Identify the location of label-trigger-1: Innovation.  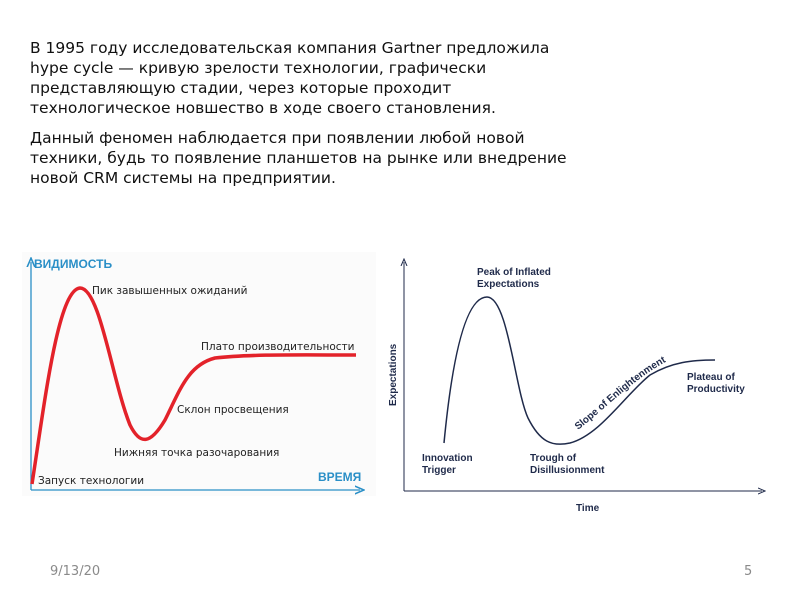
(447, 458).